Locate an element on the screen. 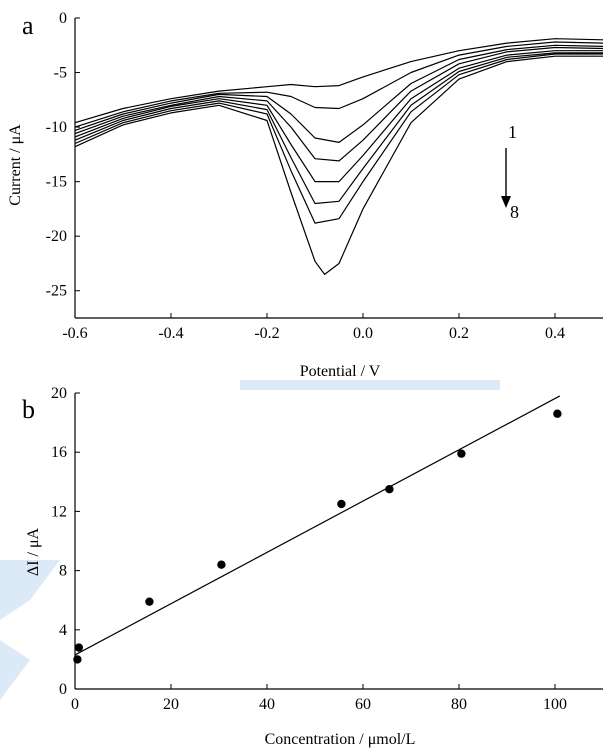 The width and height of the screenshot is (603, 754). x-tick-label: 0.4 is located at coordinates (555, 333).